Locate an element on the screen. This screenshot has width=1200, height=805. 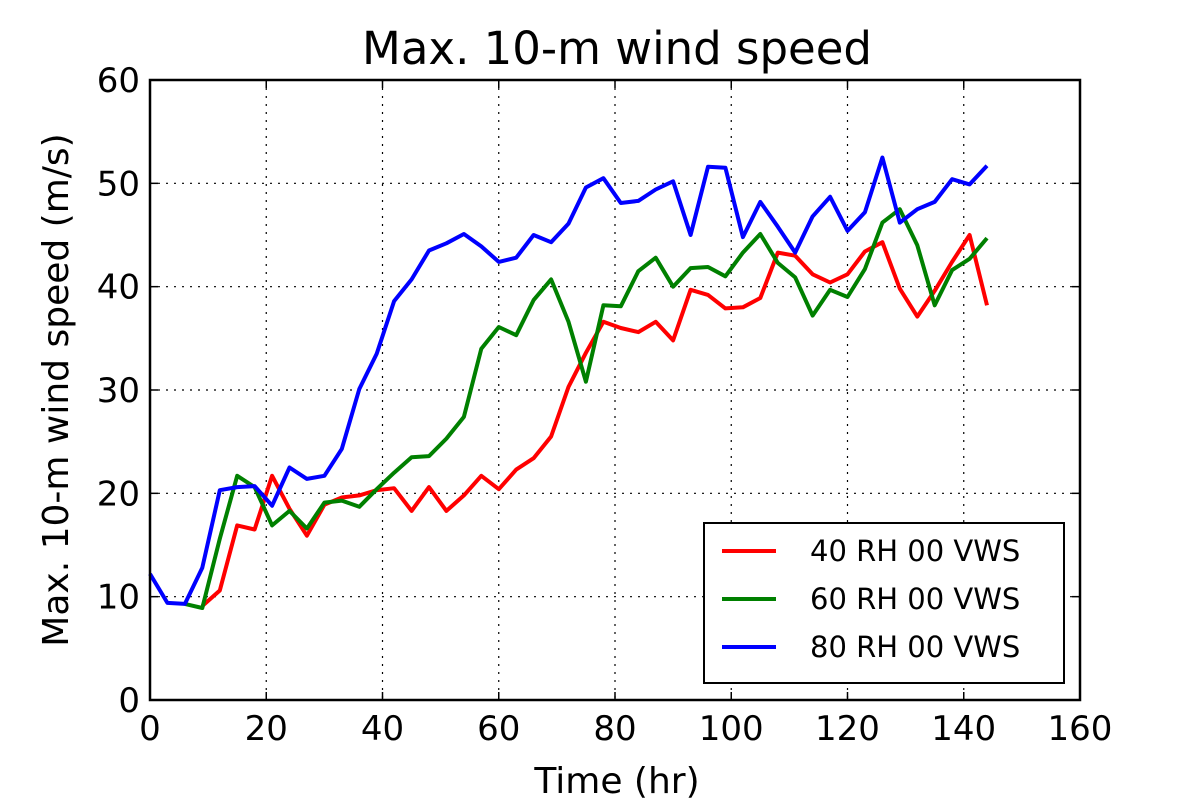
y-tick-label: 20 is located at coordinates (118, 494).